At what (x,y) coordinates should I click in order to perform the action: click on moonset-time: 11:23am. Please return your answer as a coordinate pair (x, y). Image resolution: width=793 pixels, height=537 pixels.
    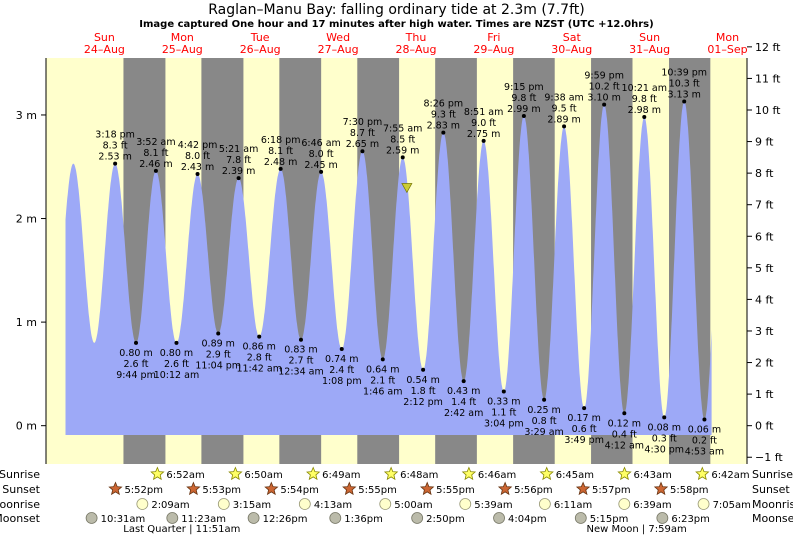
    Looking at the image, I should click on (203, 519).